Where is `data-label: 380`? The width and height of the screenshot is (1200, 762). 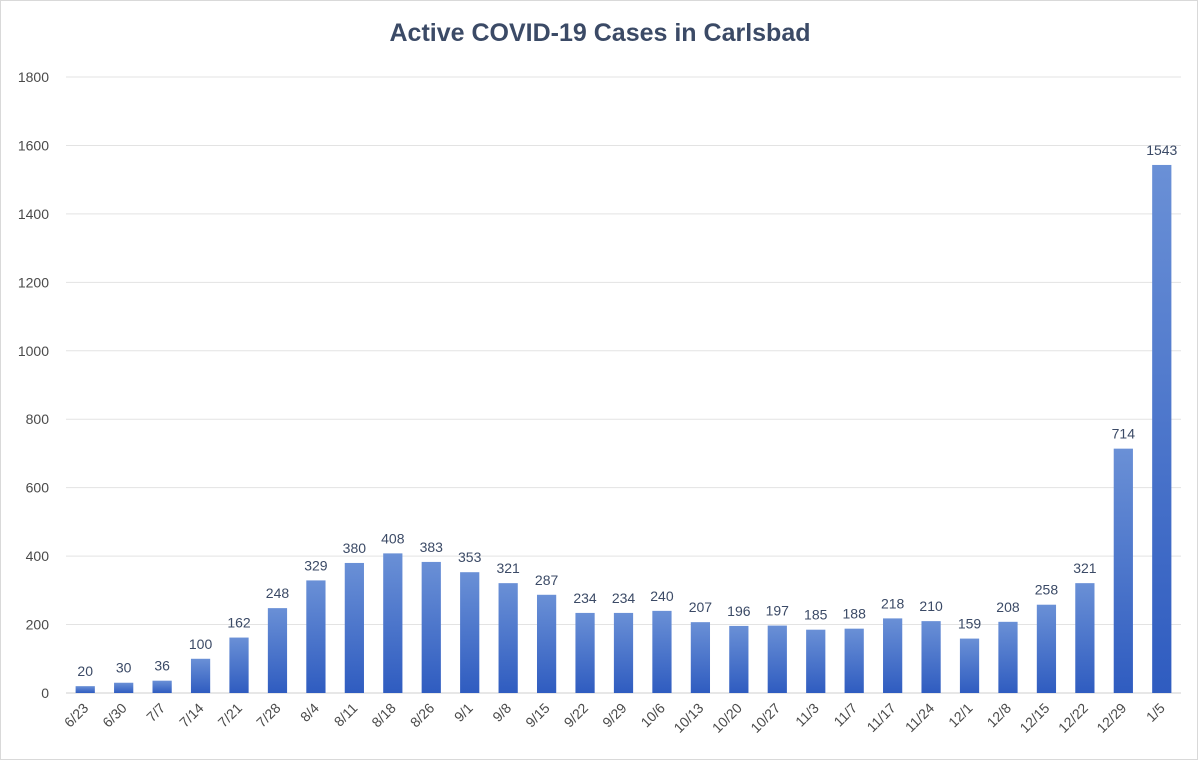 data-label: 380 is located at coordinates (355, 548).